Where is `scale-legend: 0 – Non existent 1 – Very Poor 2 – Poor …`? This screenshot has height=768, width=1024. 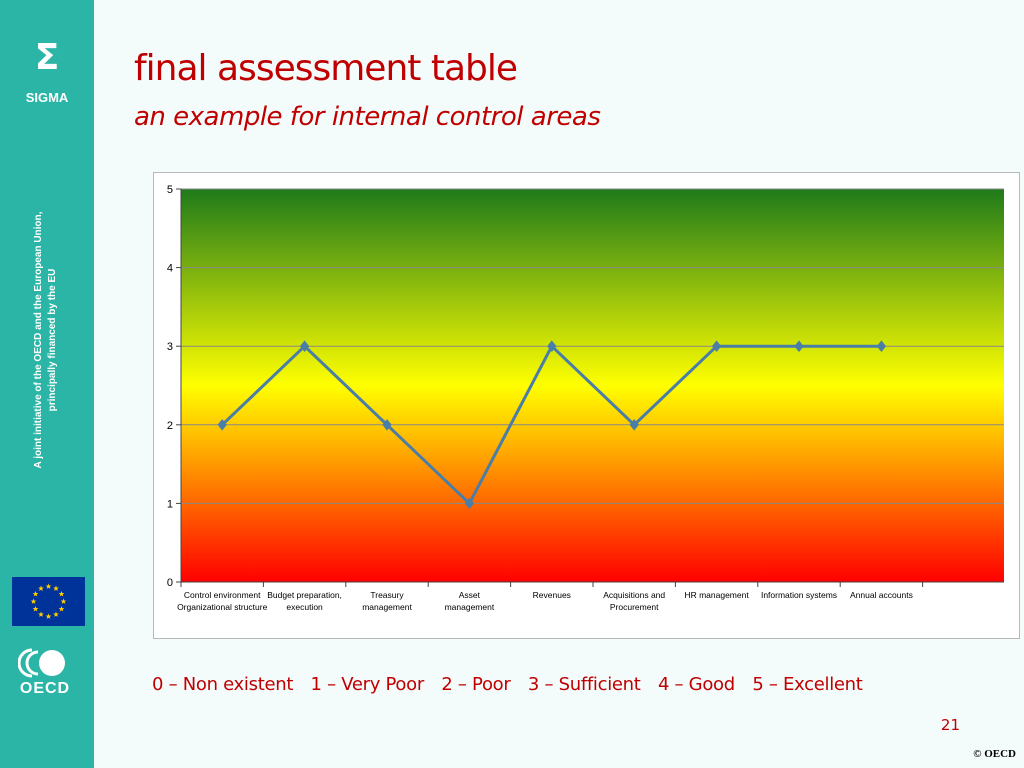 scale-legend: 0 – Non existent 1 – Very Poor 2 – Poor … is located at coordinates (513, 684).